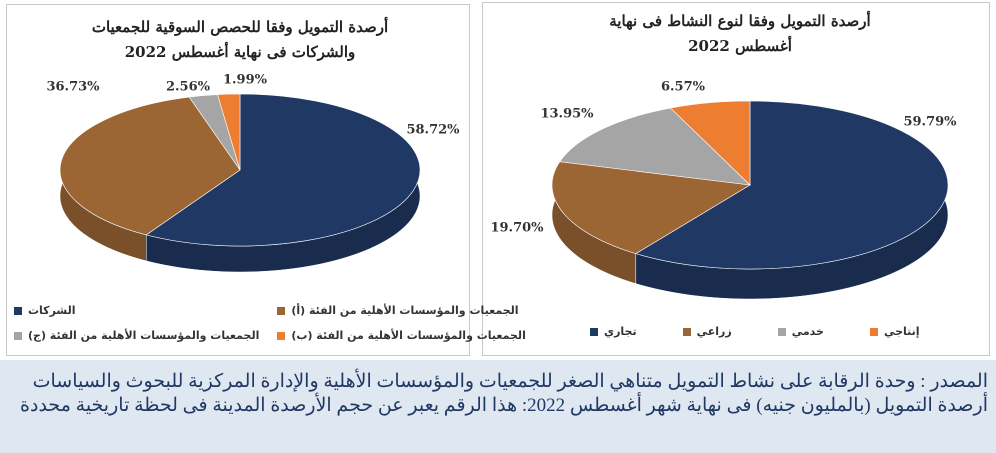  I want to click on value-label: 36.73%, so click(73, 87).